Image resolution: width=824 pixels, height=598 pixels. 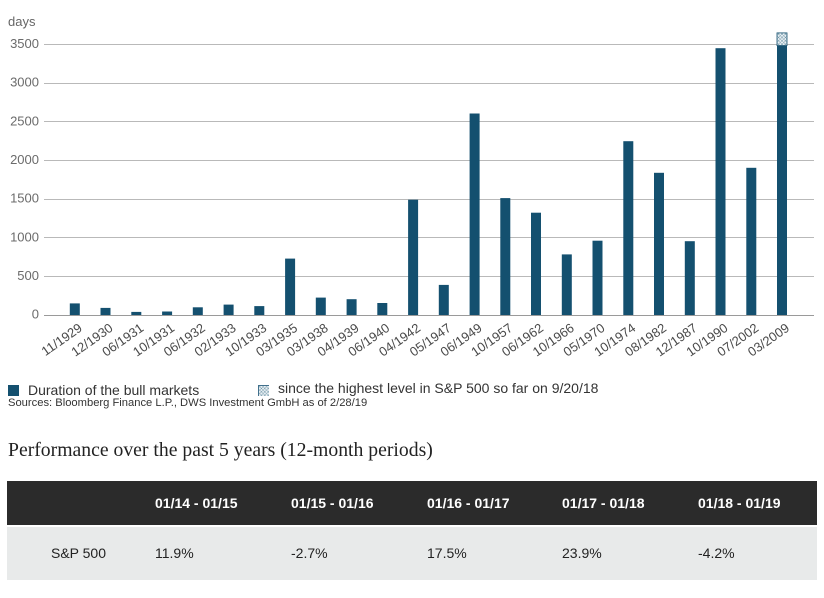 I want to click on svg-text: 3500, so click(x=24, y=43).